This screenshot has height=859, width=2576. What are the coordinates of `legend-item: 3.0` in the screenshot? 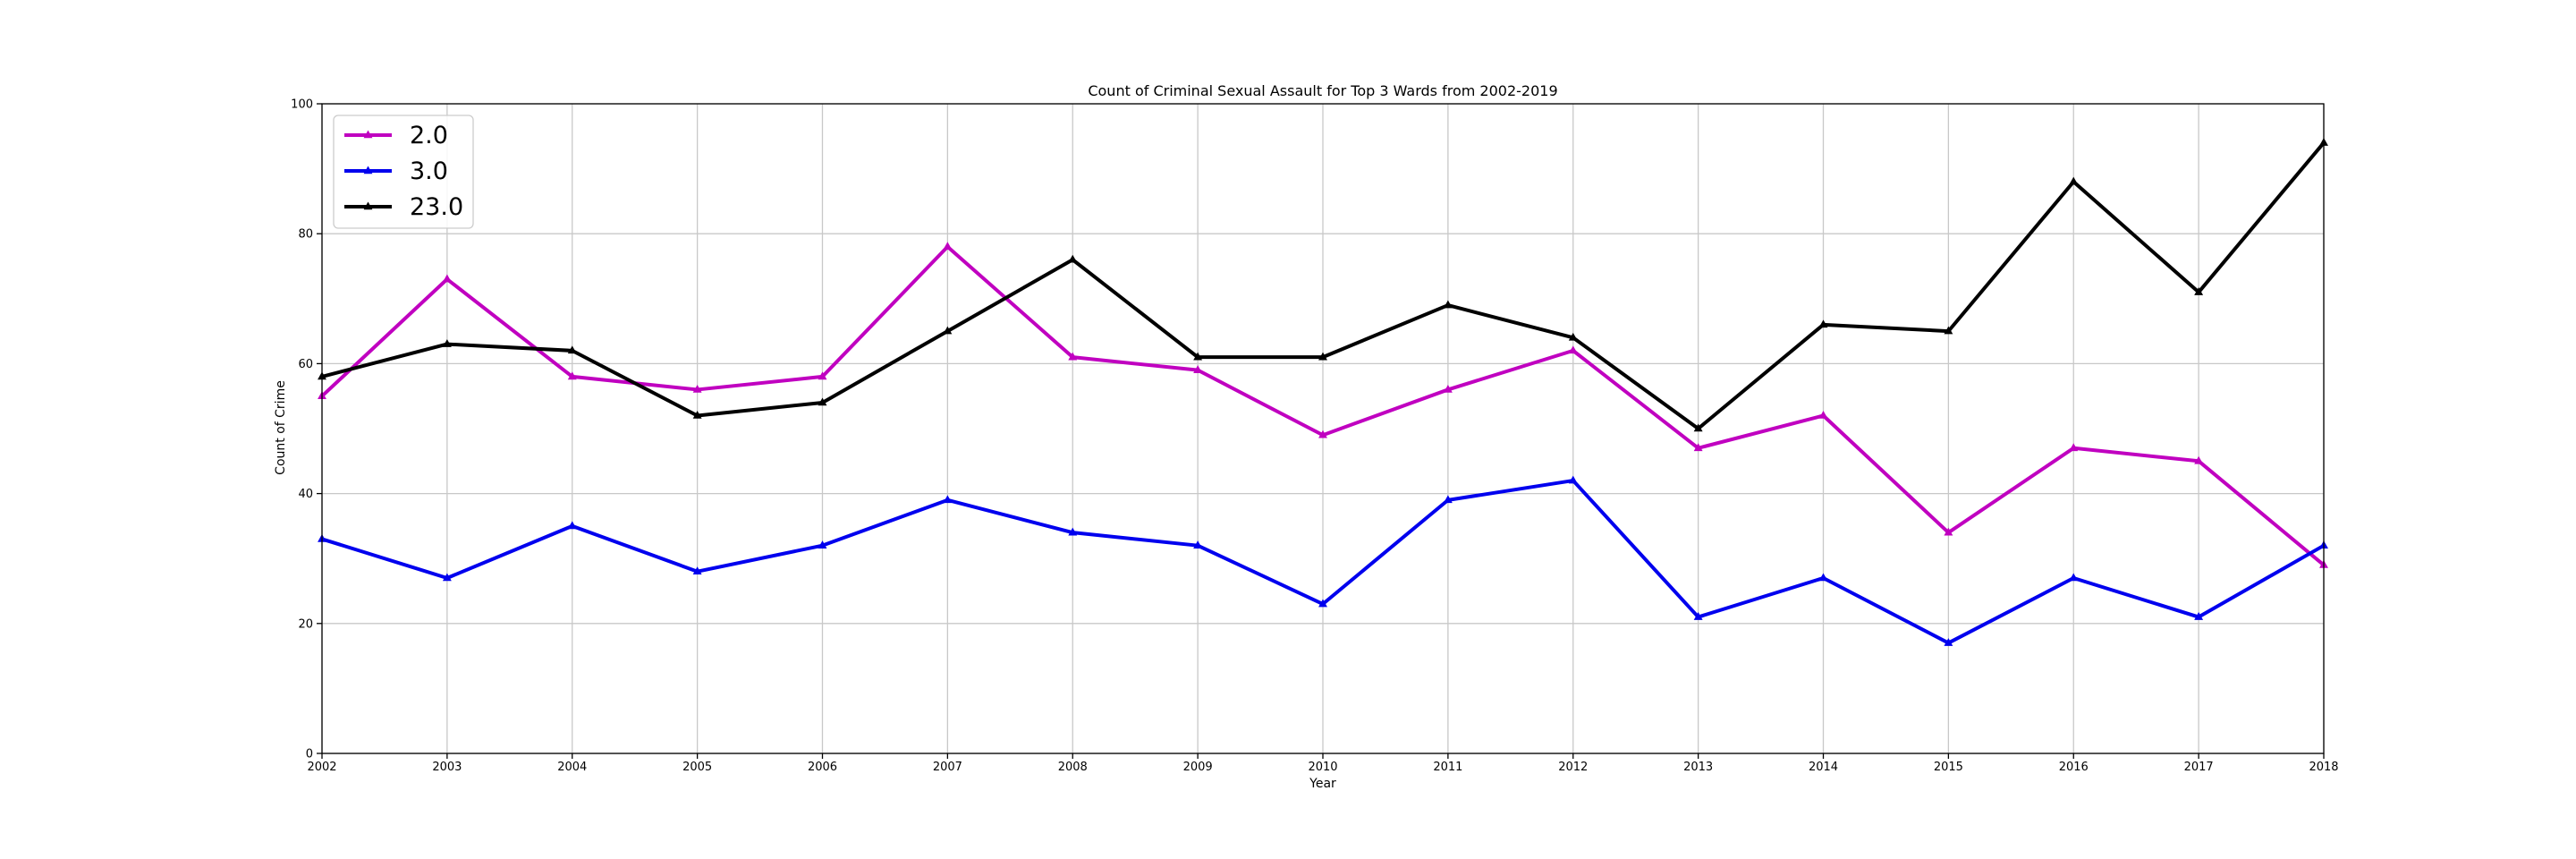 It's located at (396, 171).